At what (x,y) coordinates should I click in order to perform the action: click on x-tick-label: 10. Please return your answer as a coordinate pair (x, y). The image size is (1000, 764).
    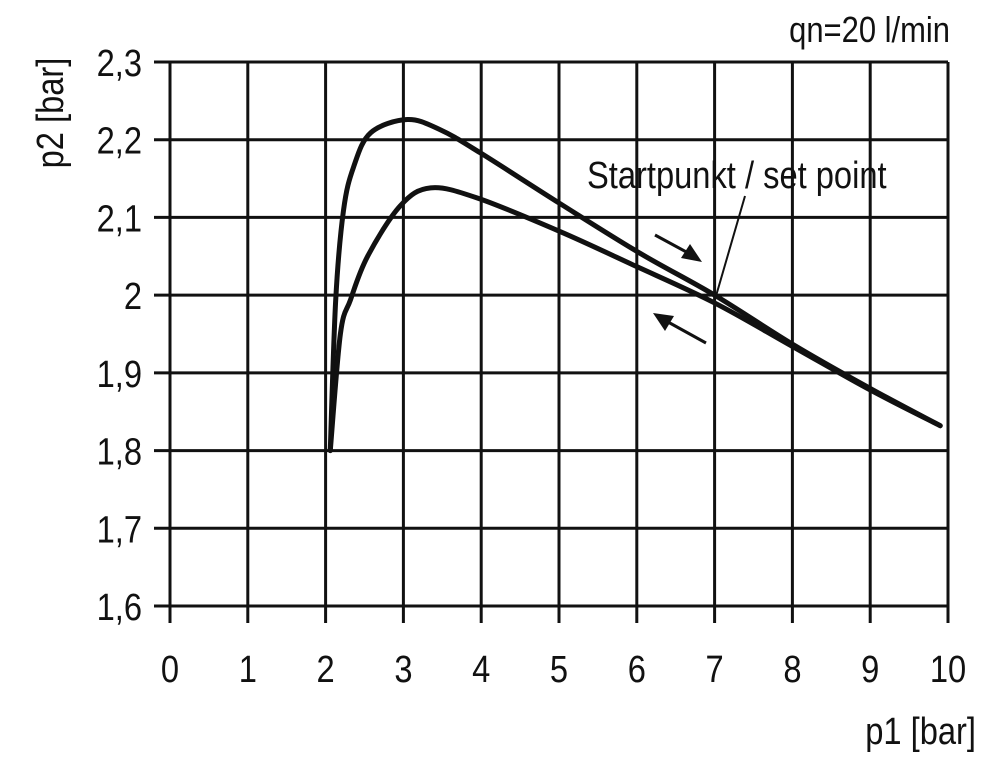
    Looking at the image, I should click on (948, 669).